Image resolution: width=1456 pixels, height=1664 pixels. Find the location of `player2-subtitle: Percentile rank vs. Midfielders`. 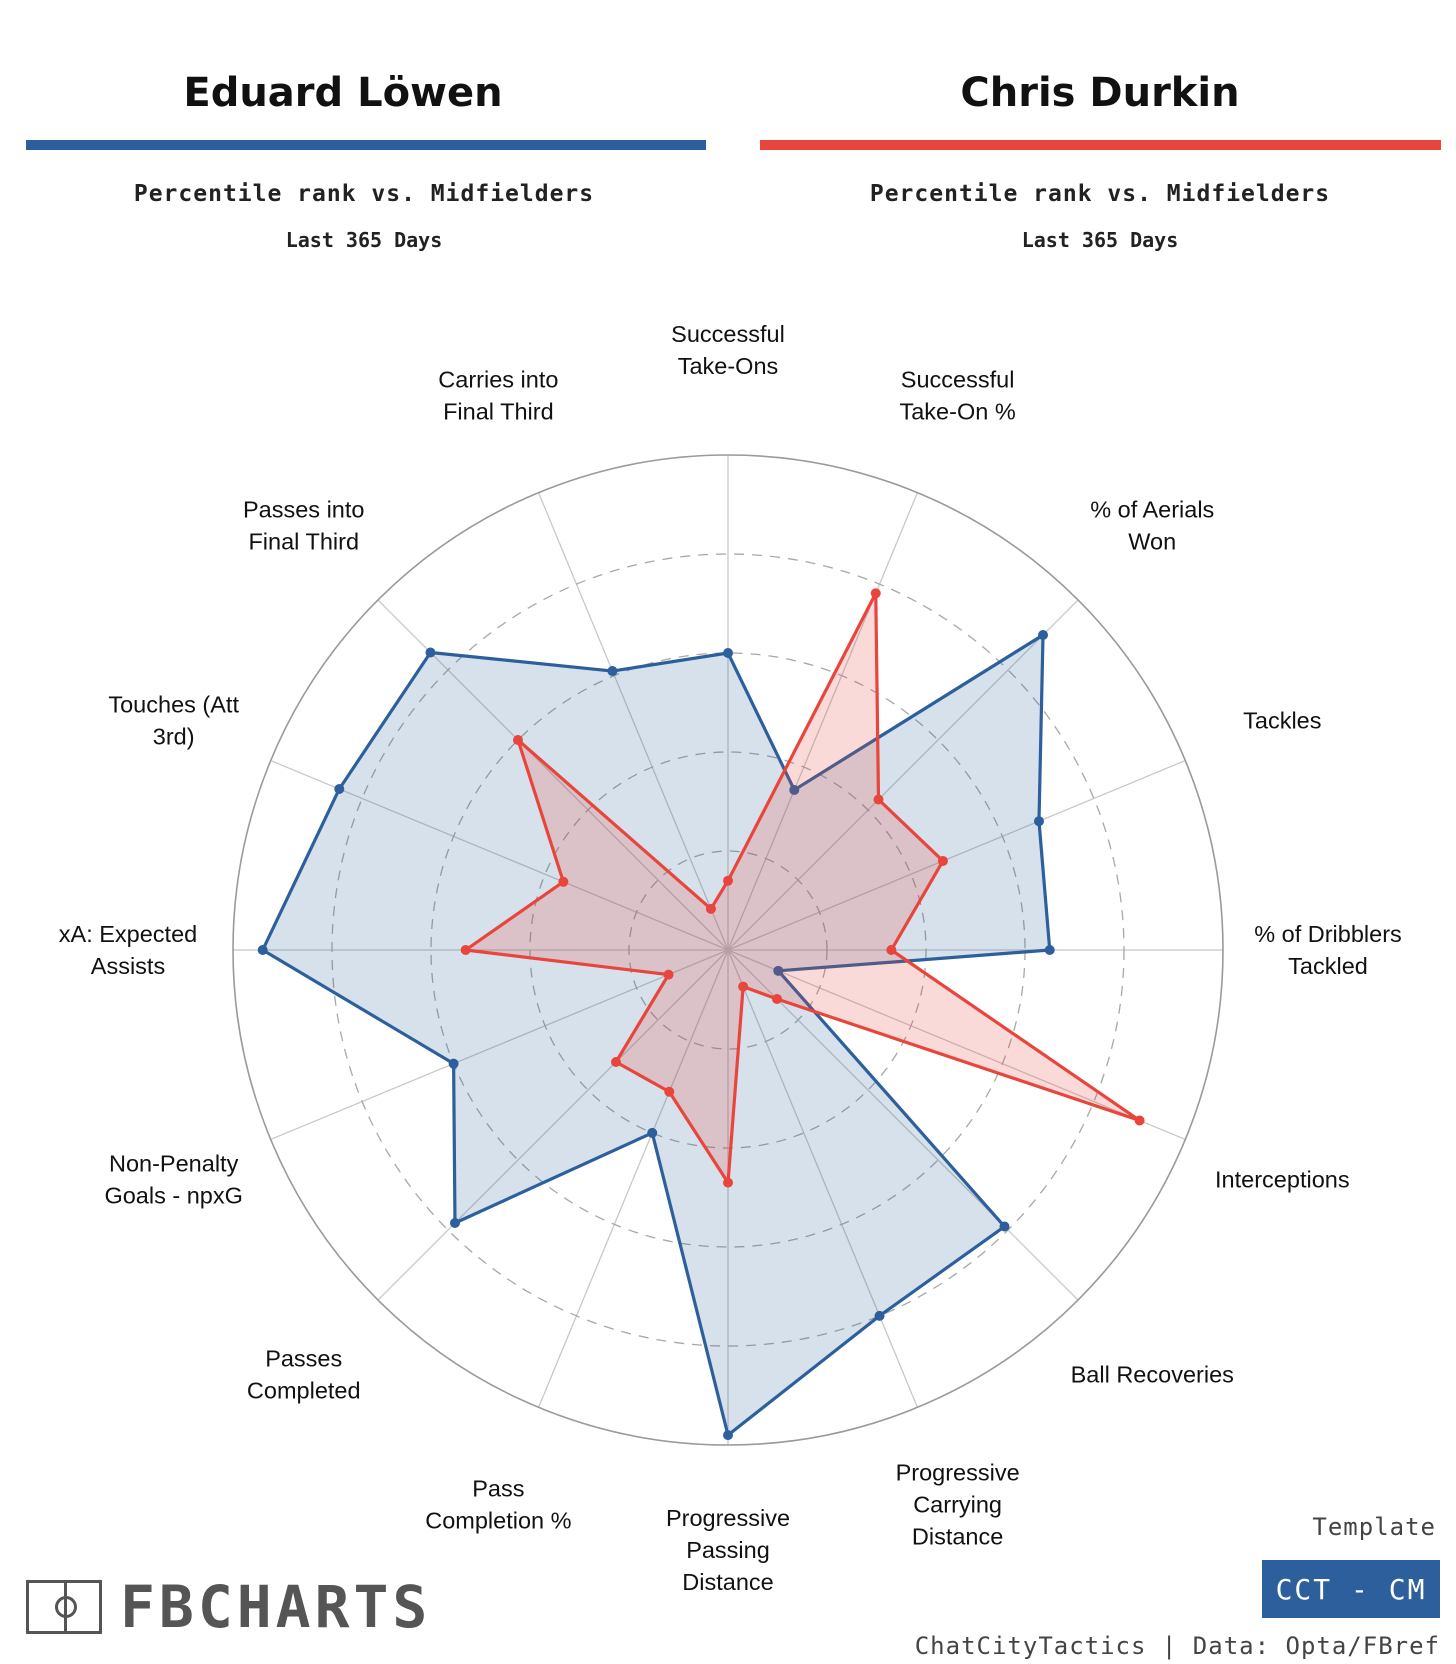

player2-subtitle: Percentile rank vs. Midfielders is located at coordinates (1100, 194).